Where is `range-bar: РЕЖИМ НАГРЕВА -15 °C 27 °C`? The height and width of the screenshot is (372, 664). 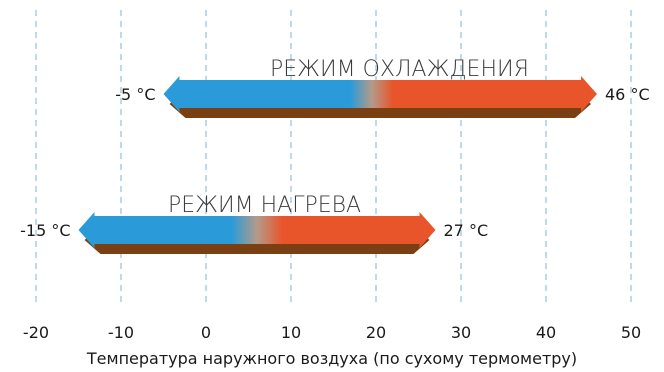 range-bar: РЕЖИМ НАГРЕВА -15 °C 27 °C is located at coordinates (254, 223).